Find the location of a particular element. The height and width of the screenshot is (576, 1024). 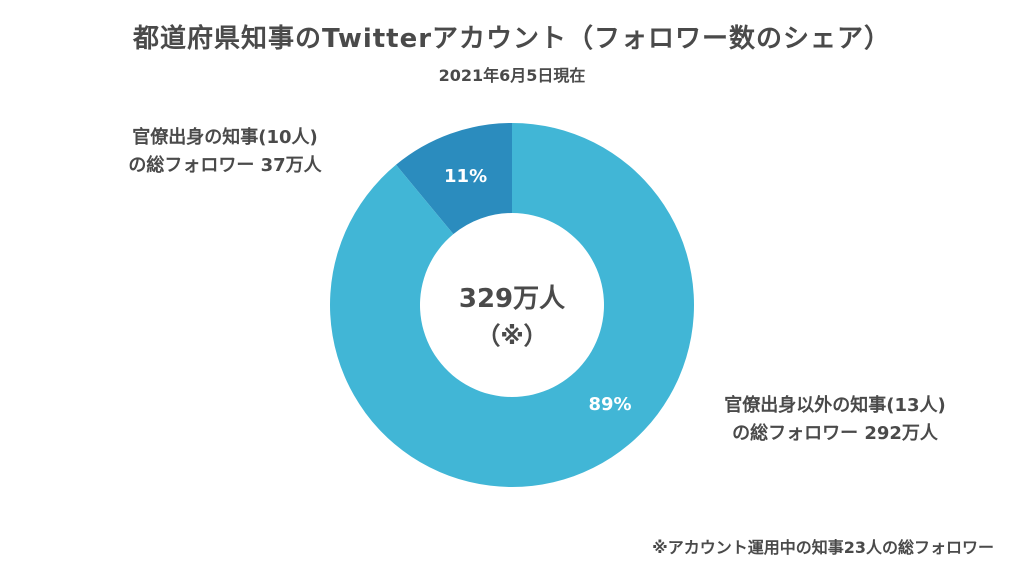

donut-slice-bureaucrat is located at coordinates (453, 179).